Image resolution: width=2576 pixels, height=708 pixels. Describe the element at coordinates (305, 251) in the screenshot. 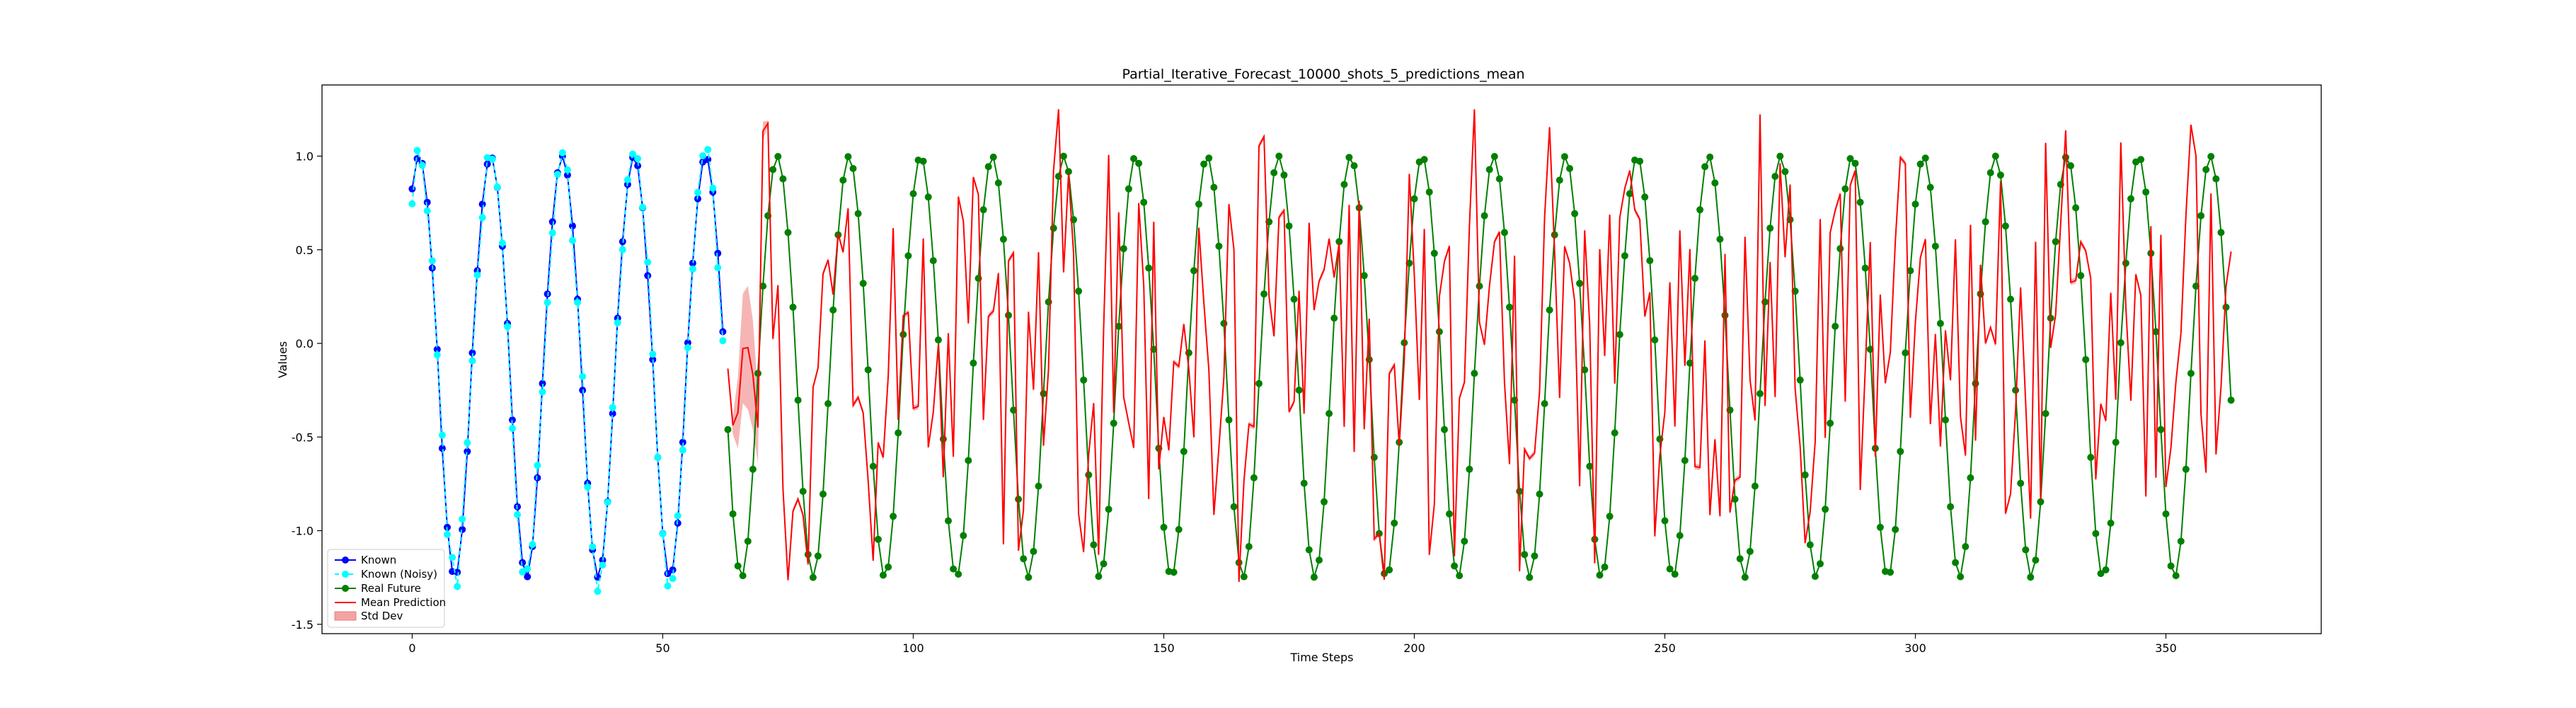

I see `y-tick-label: 0.5` at that location.